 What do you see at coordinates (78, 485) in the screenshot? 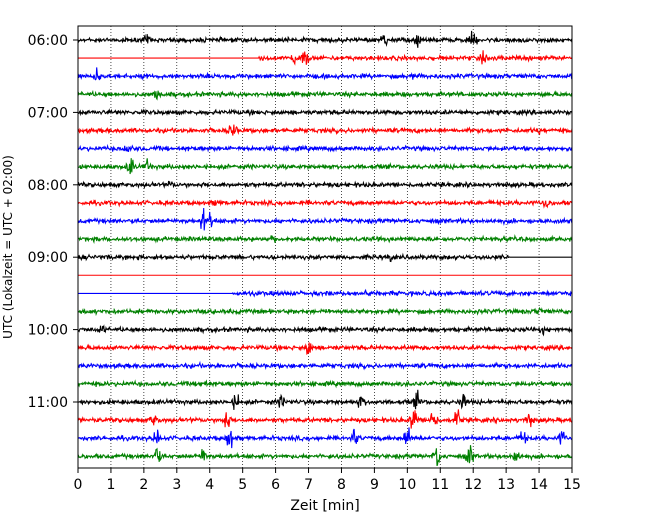
I see `x-tick-label-0: 0` at bounding box center [78, 485].